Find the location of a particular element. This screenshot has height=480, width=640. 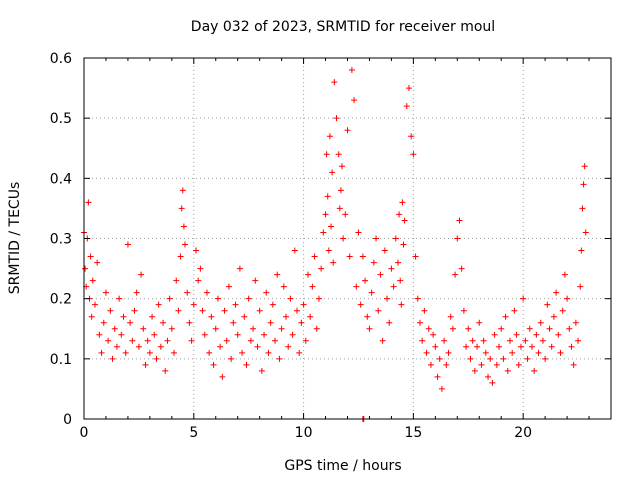

y-tick-label: 0 is located at coordinates (67, 420).